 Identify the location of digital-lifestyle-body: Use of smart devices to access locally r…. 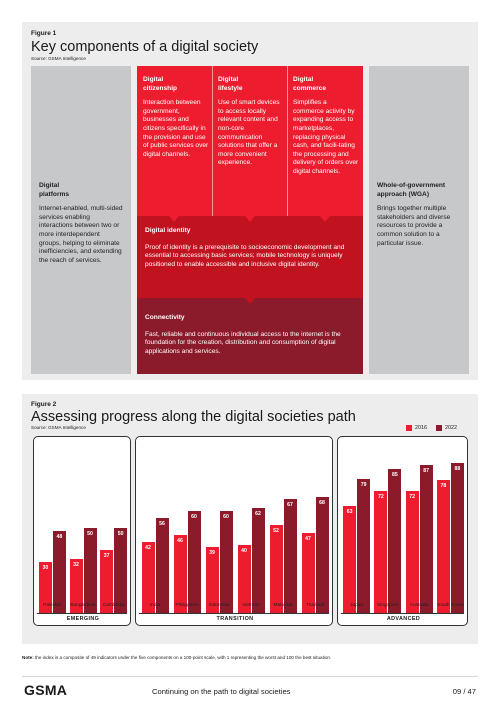
(249, 133).